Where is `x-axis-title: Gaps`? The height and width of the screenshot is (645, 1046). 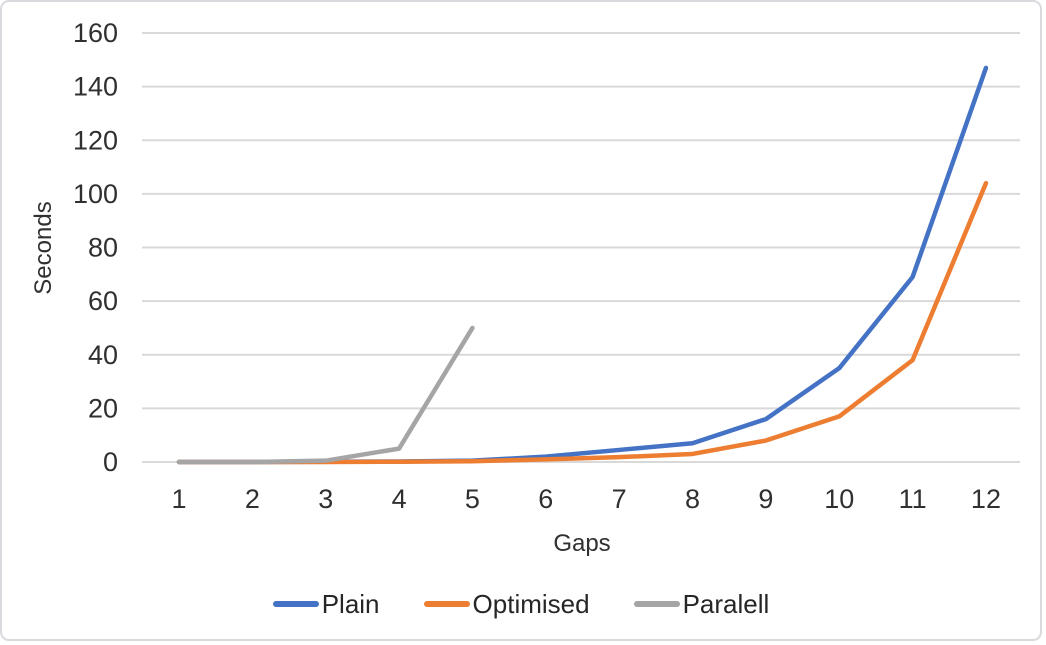 x-axis-title: Gaps is located at coordinates (582, 543).